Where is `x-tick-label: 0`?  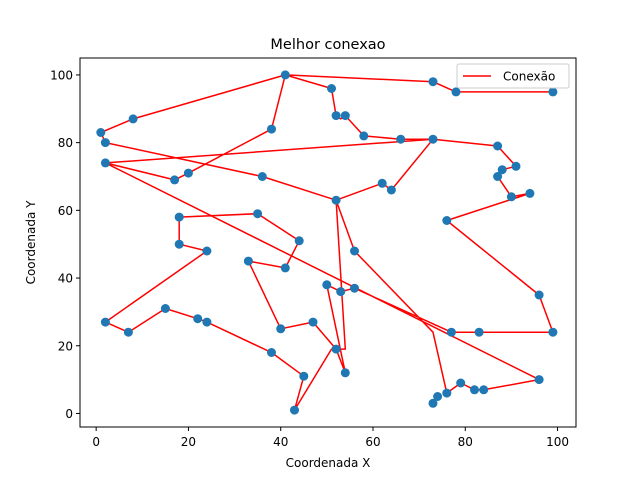
x-tick-label: 0 is located at coordinates (96, 442).